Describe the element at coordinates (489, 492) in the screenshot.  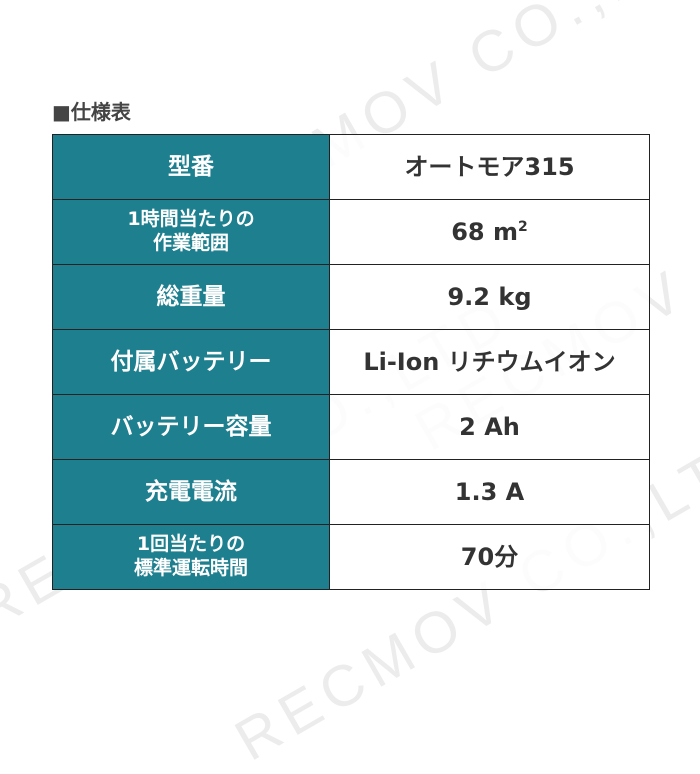
I see `spec-value: 1.3 A` at that location.